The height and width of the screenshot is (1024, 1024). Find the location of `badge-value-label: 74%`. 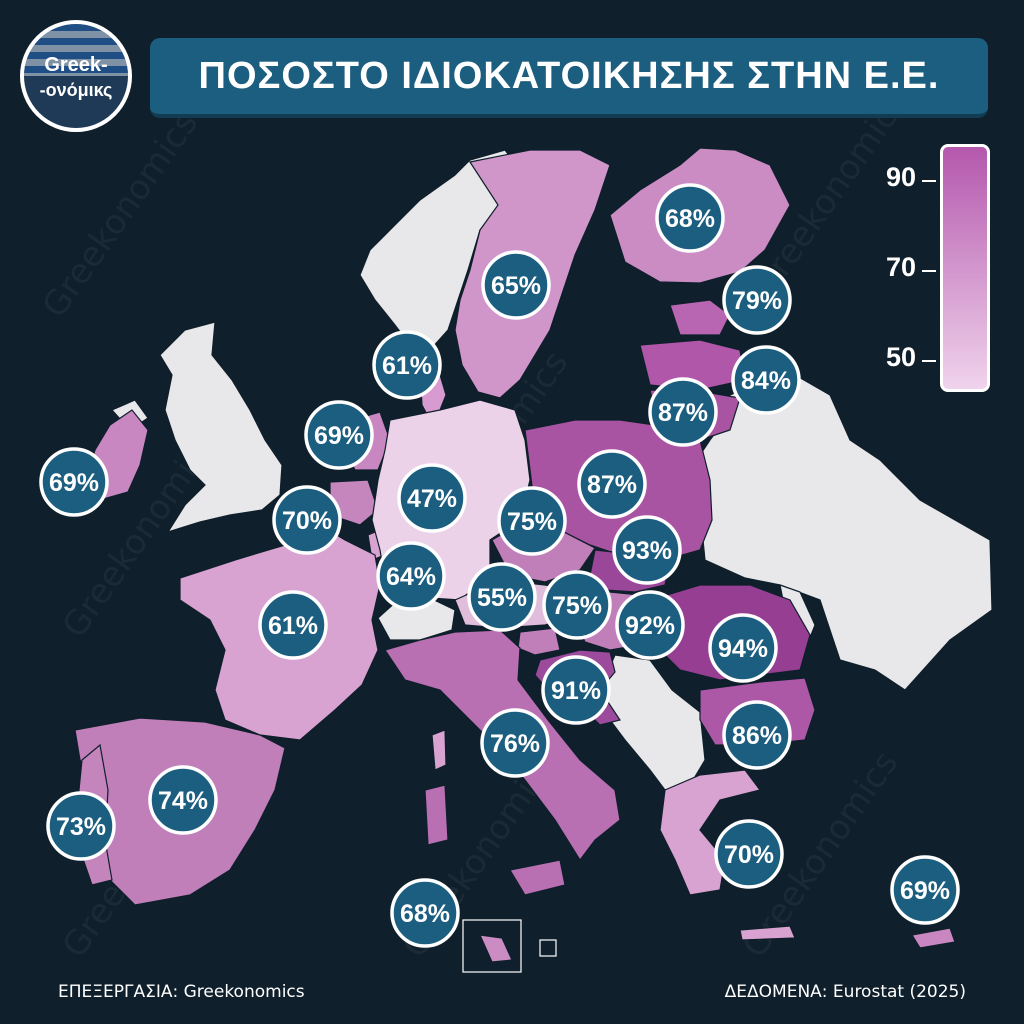

badge-value-label: 74% is located at coordinates (183, 801).